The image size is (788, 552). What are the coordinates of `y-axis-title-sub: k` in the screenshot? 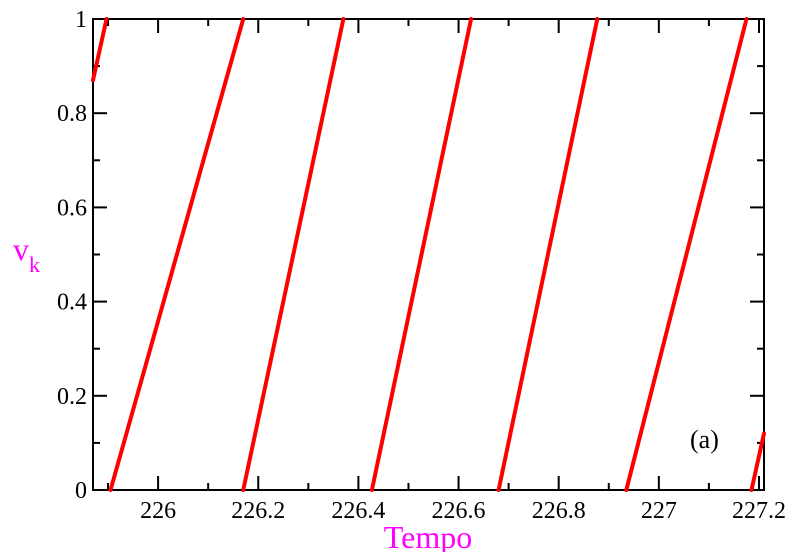 It's located at (34, 264).